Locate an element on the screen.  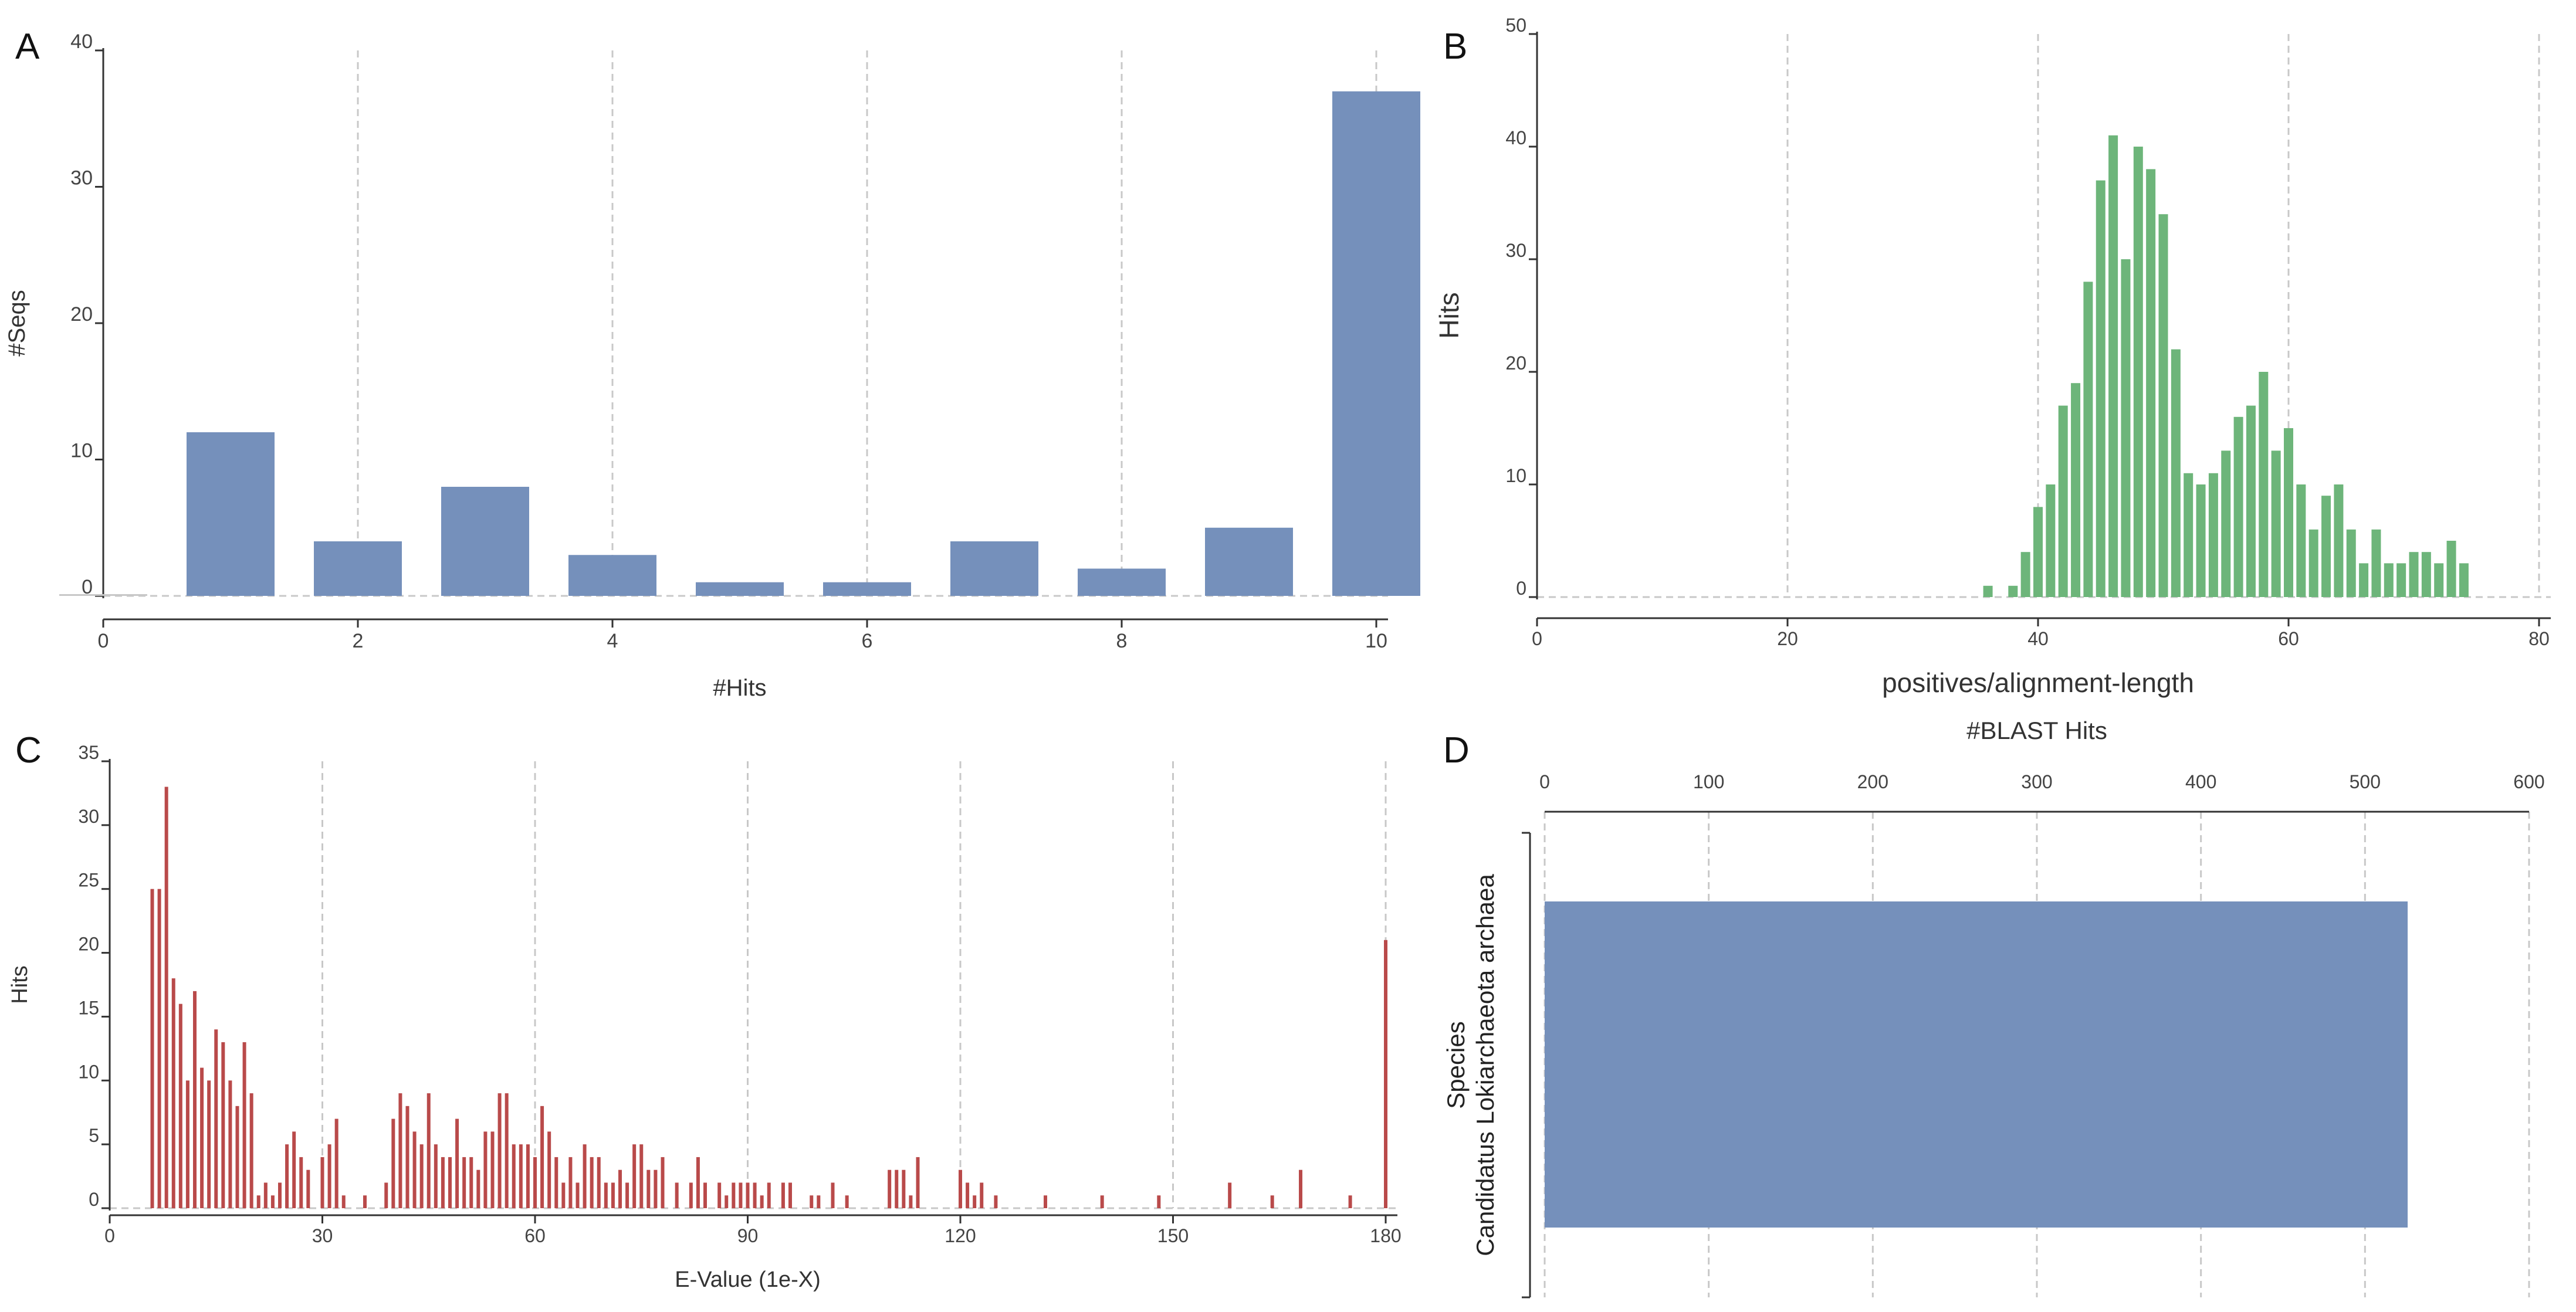
chart-c-y-tick-label: 20 is located at coordinates (88, 944).